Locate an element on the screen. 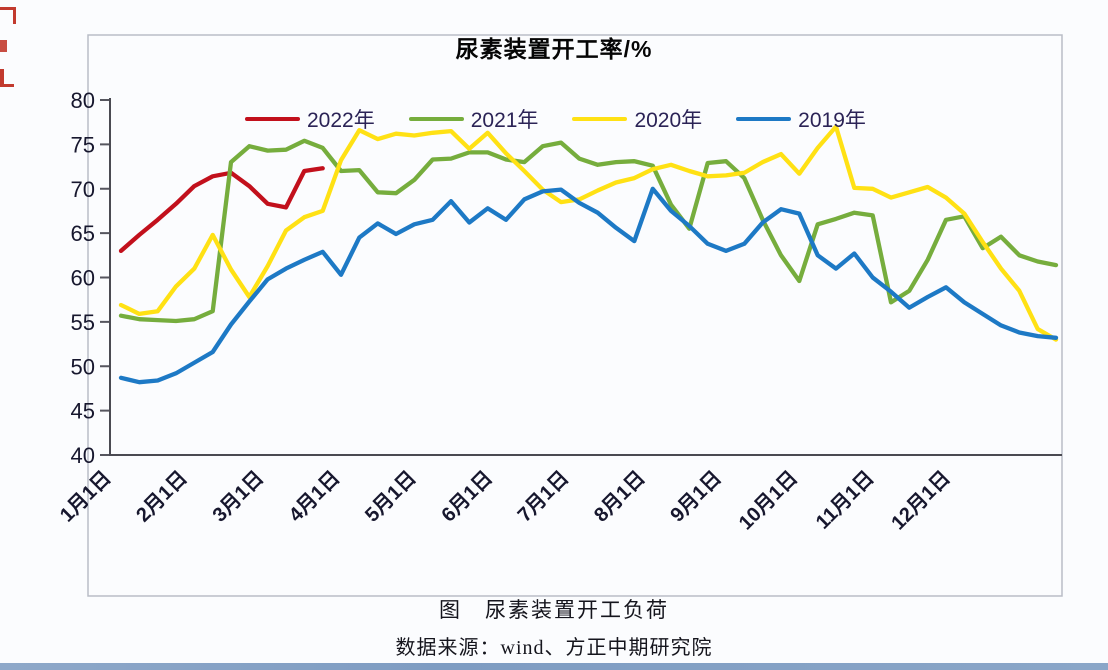 This screenshot has height=670, width=1108. chart-title: 尿素装置开工率/% is located at coordinates (554, 49).